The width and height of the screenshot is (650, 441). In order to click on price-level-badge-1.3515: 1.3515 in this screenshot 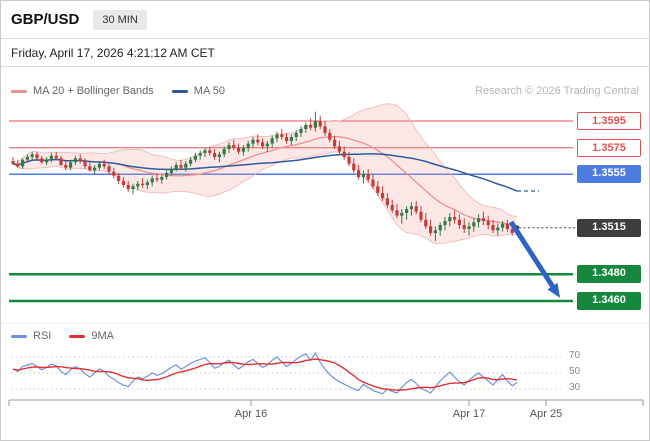, I will do `click(609, 228)`.